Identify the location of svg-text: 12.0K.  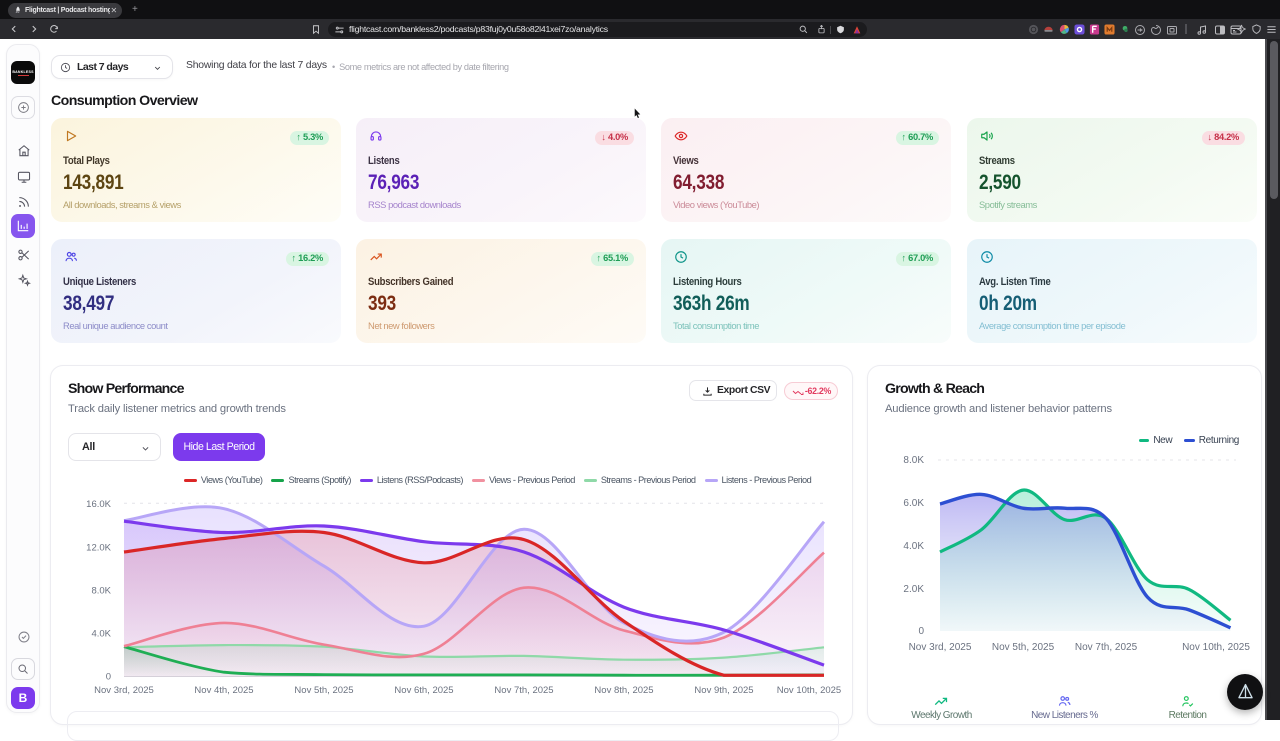
(98, 548).